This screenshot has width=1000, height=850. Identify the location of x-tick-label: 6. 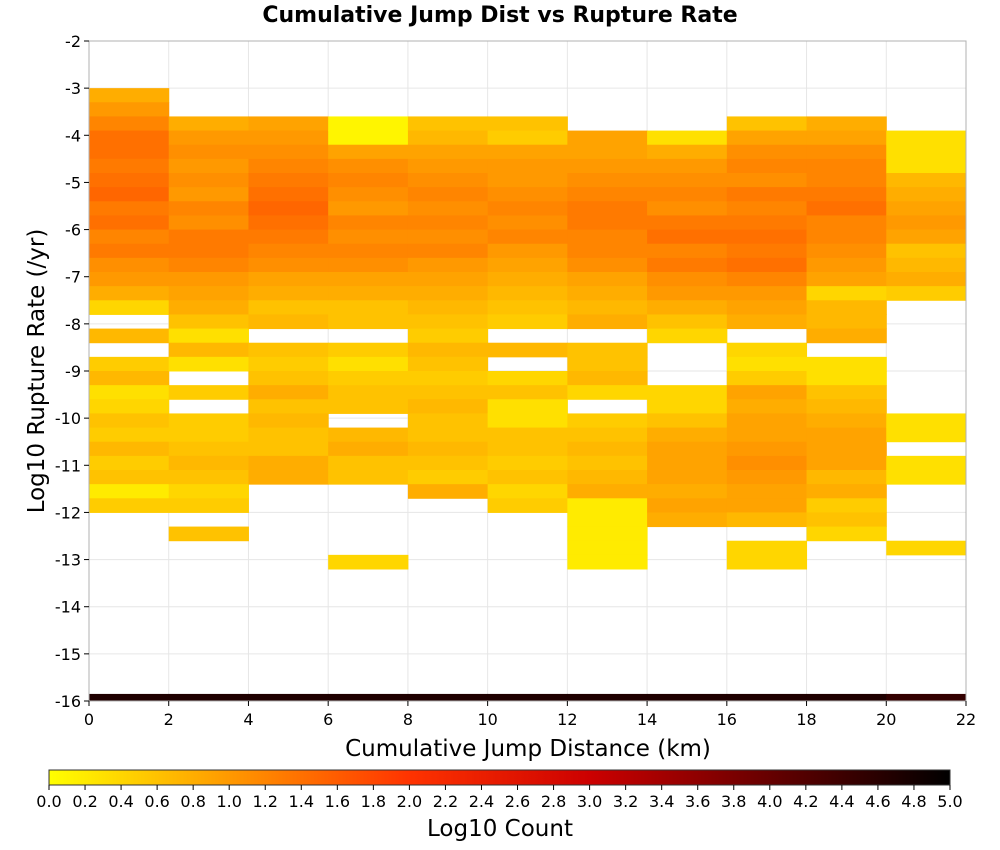
(328, 719).